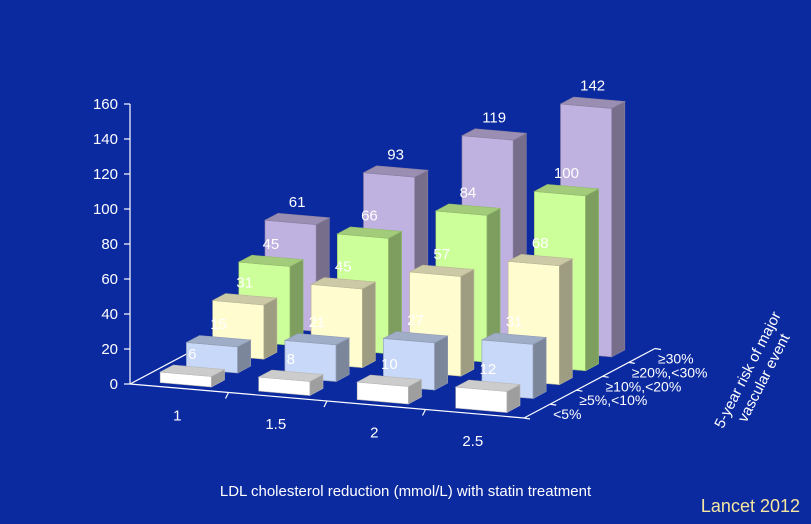  Describe the element at coordinates (317, 322) in the screenshot. I see `bar-value-label: 21` at that location.